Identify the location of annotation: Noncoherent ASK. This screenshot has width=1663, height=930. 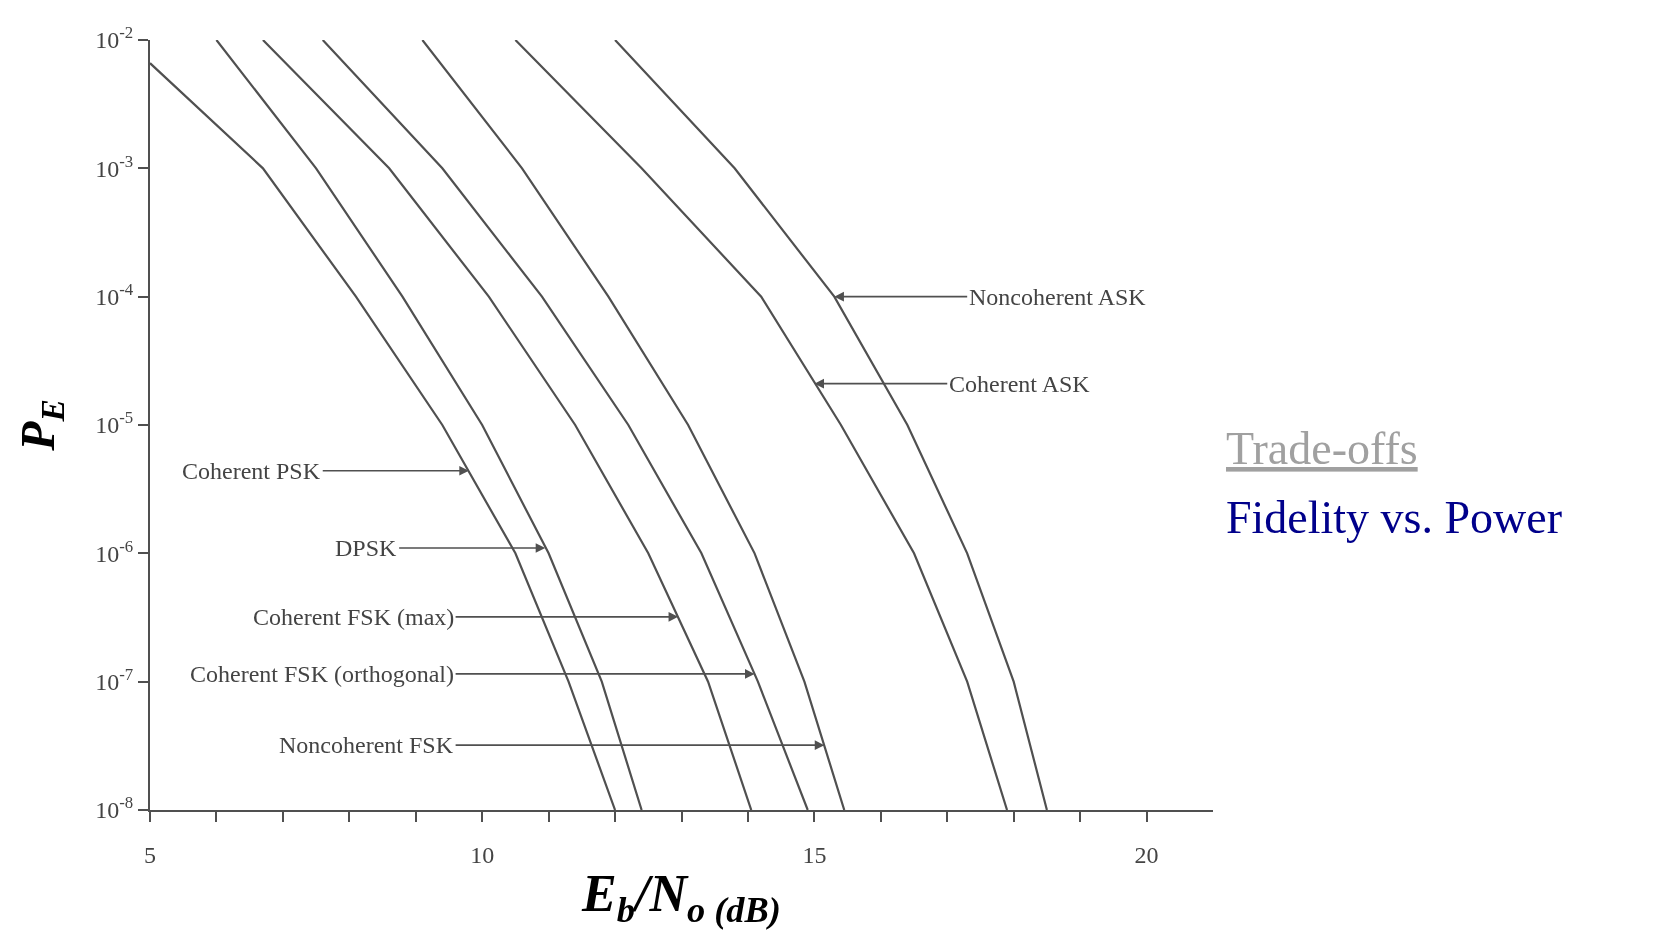
(1058, 297).